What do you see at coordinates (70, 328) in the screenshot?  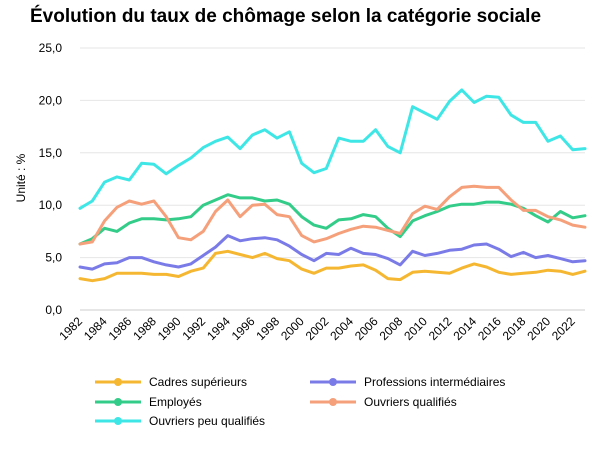 I see `x-tick-label: 1982` at bounding box center [70, 328].